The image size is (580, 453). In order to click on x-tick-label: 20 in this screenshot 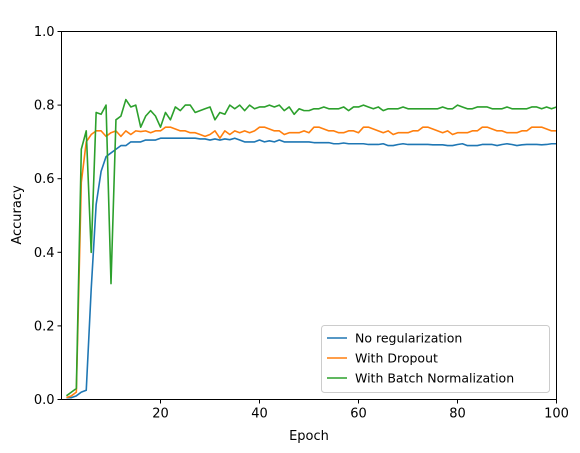, I will do `click(160, 414)`.